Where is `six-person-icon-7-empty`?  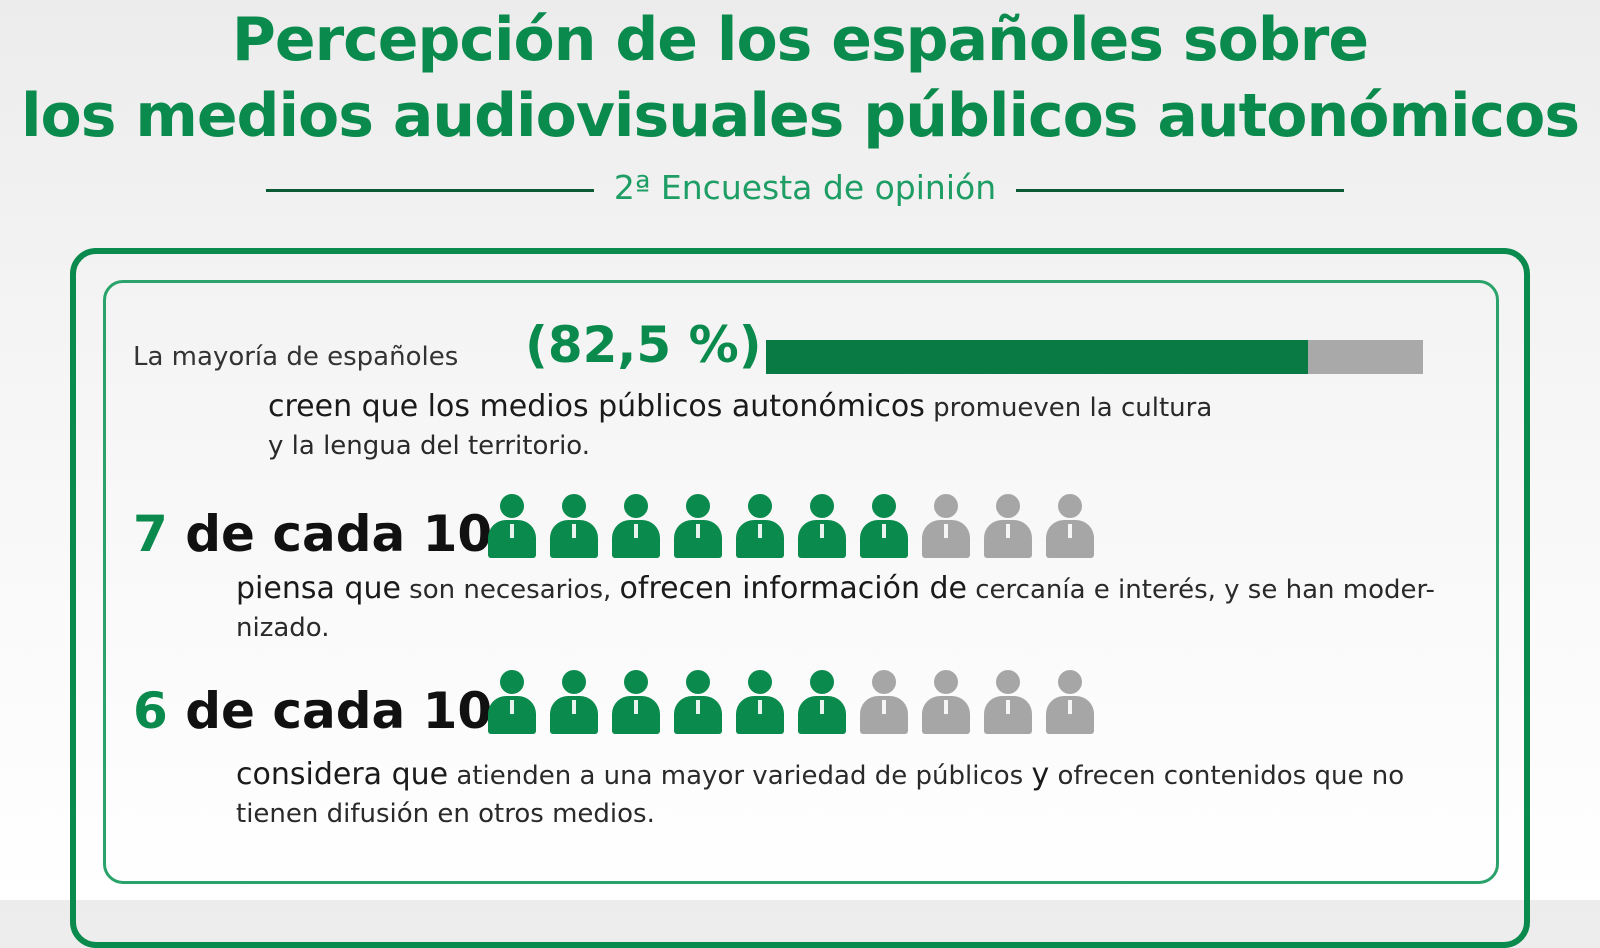
six-person-icon-7-empty is located at coordinates (884, 702).